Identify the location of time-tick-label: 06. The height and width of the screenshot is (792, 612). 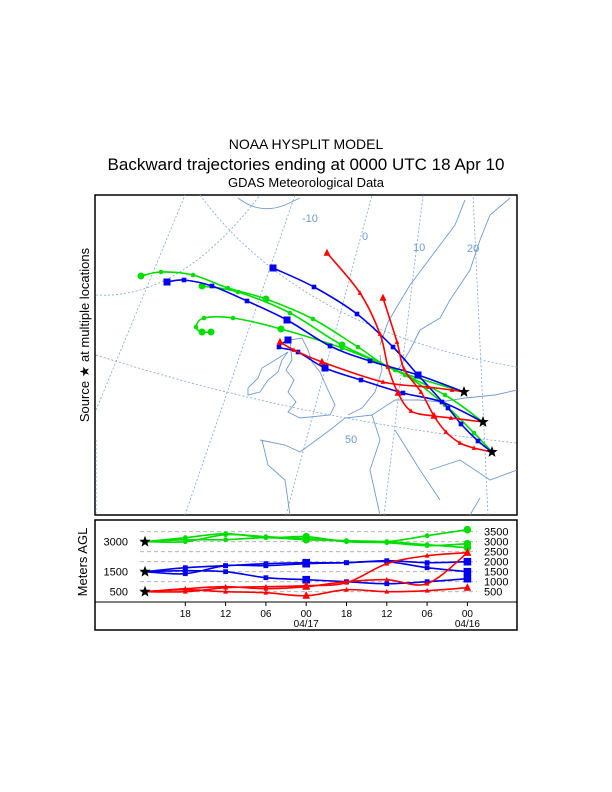
(428, 614).